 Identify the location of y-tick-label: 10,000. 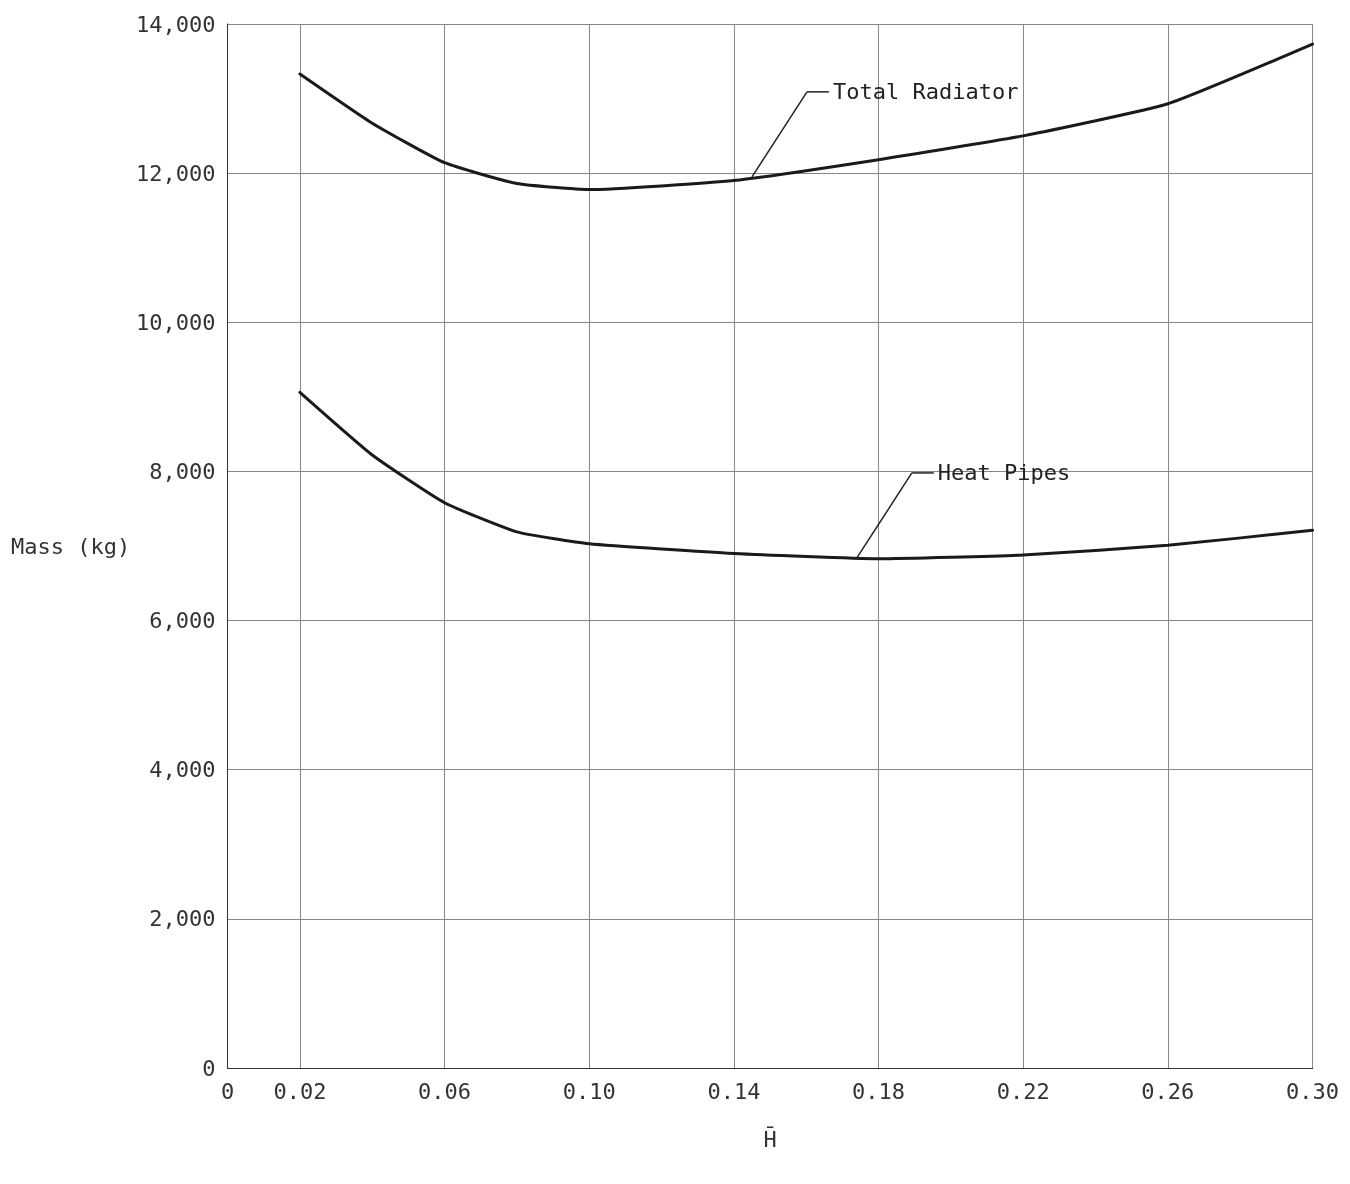
(176, 322).